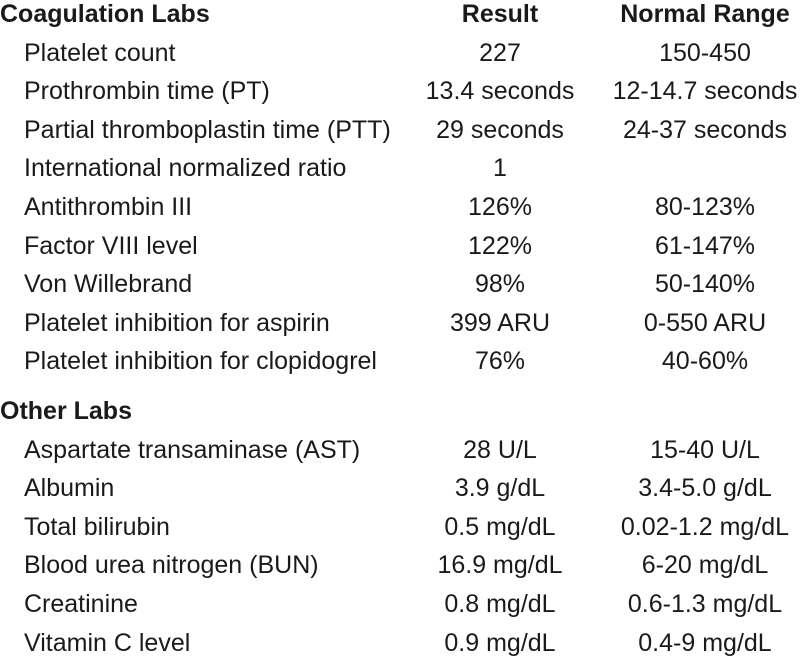 The width and height of the screenshot is (800, 662). Describe the element at coordinates (97, 527) in the screenshot. I see `lab-name: Total bilirubin` at that location.